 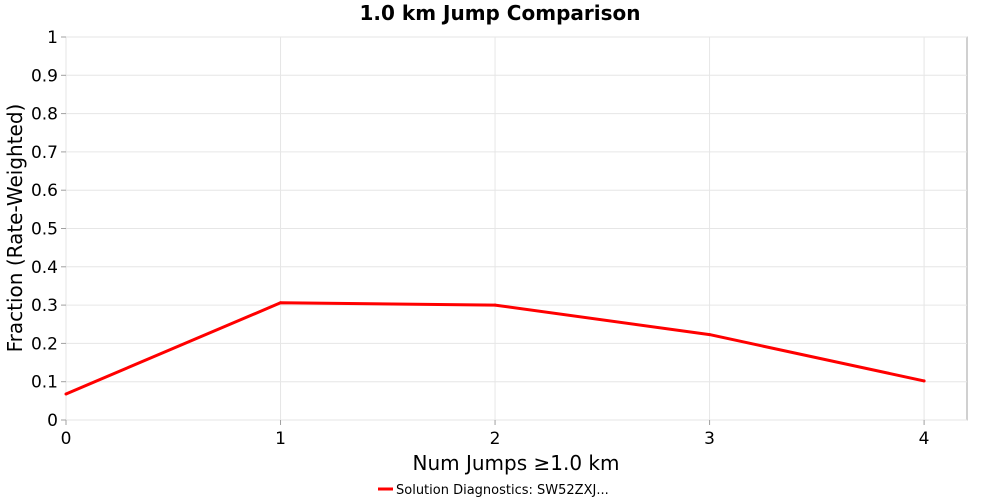 I want to click on y-tick-label: 0.8, so click(x=44, y=115).